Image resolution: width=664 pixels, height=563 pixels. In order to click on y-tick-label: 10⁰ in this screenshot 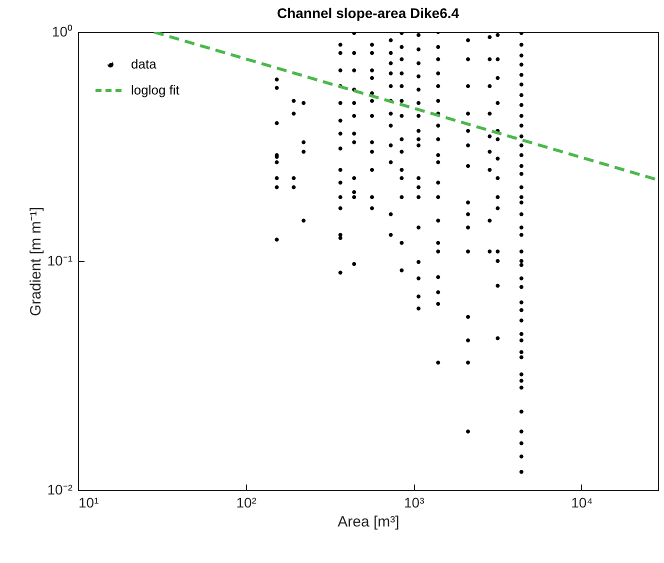, I will do `click(62, 32)`.